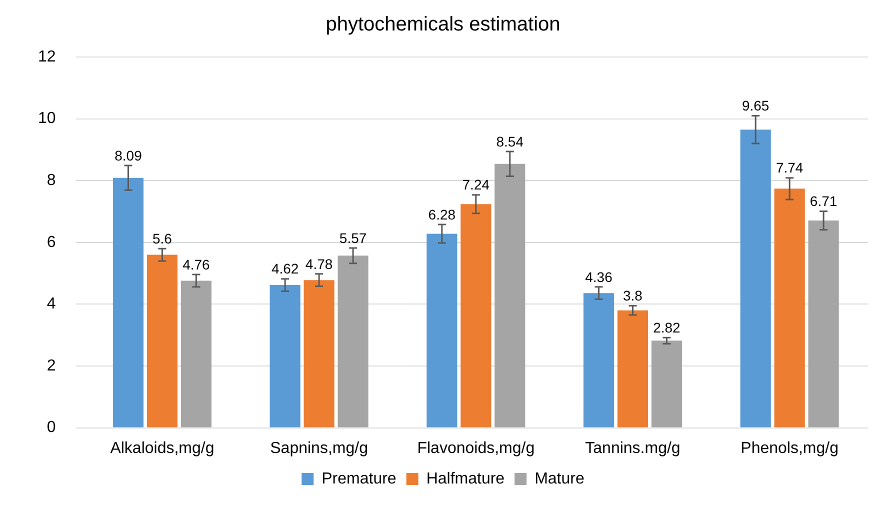 This screenshot has width=896, height=510. I want to click on y-tick-label: 2, so click(51, 365).